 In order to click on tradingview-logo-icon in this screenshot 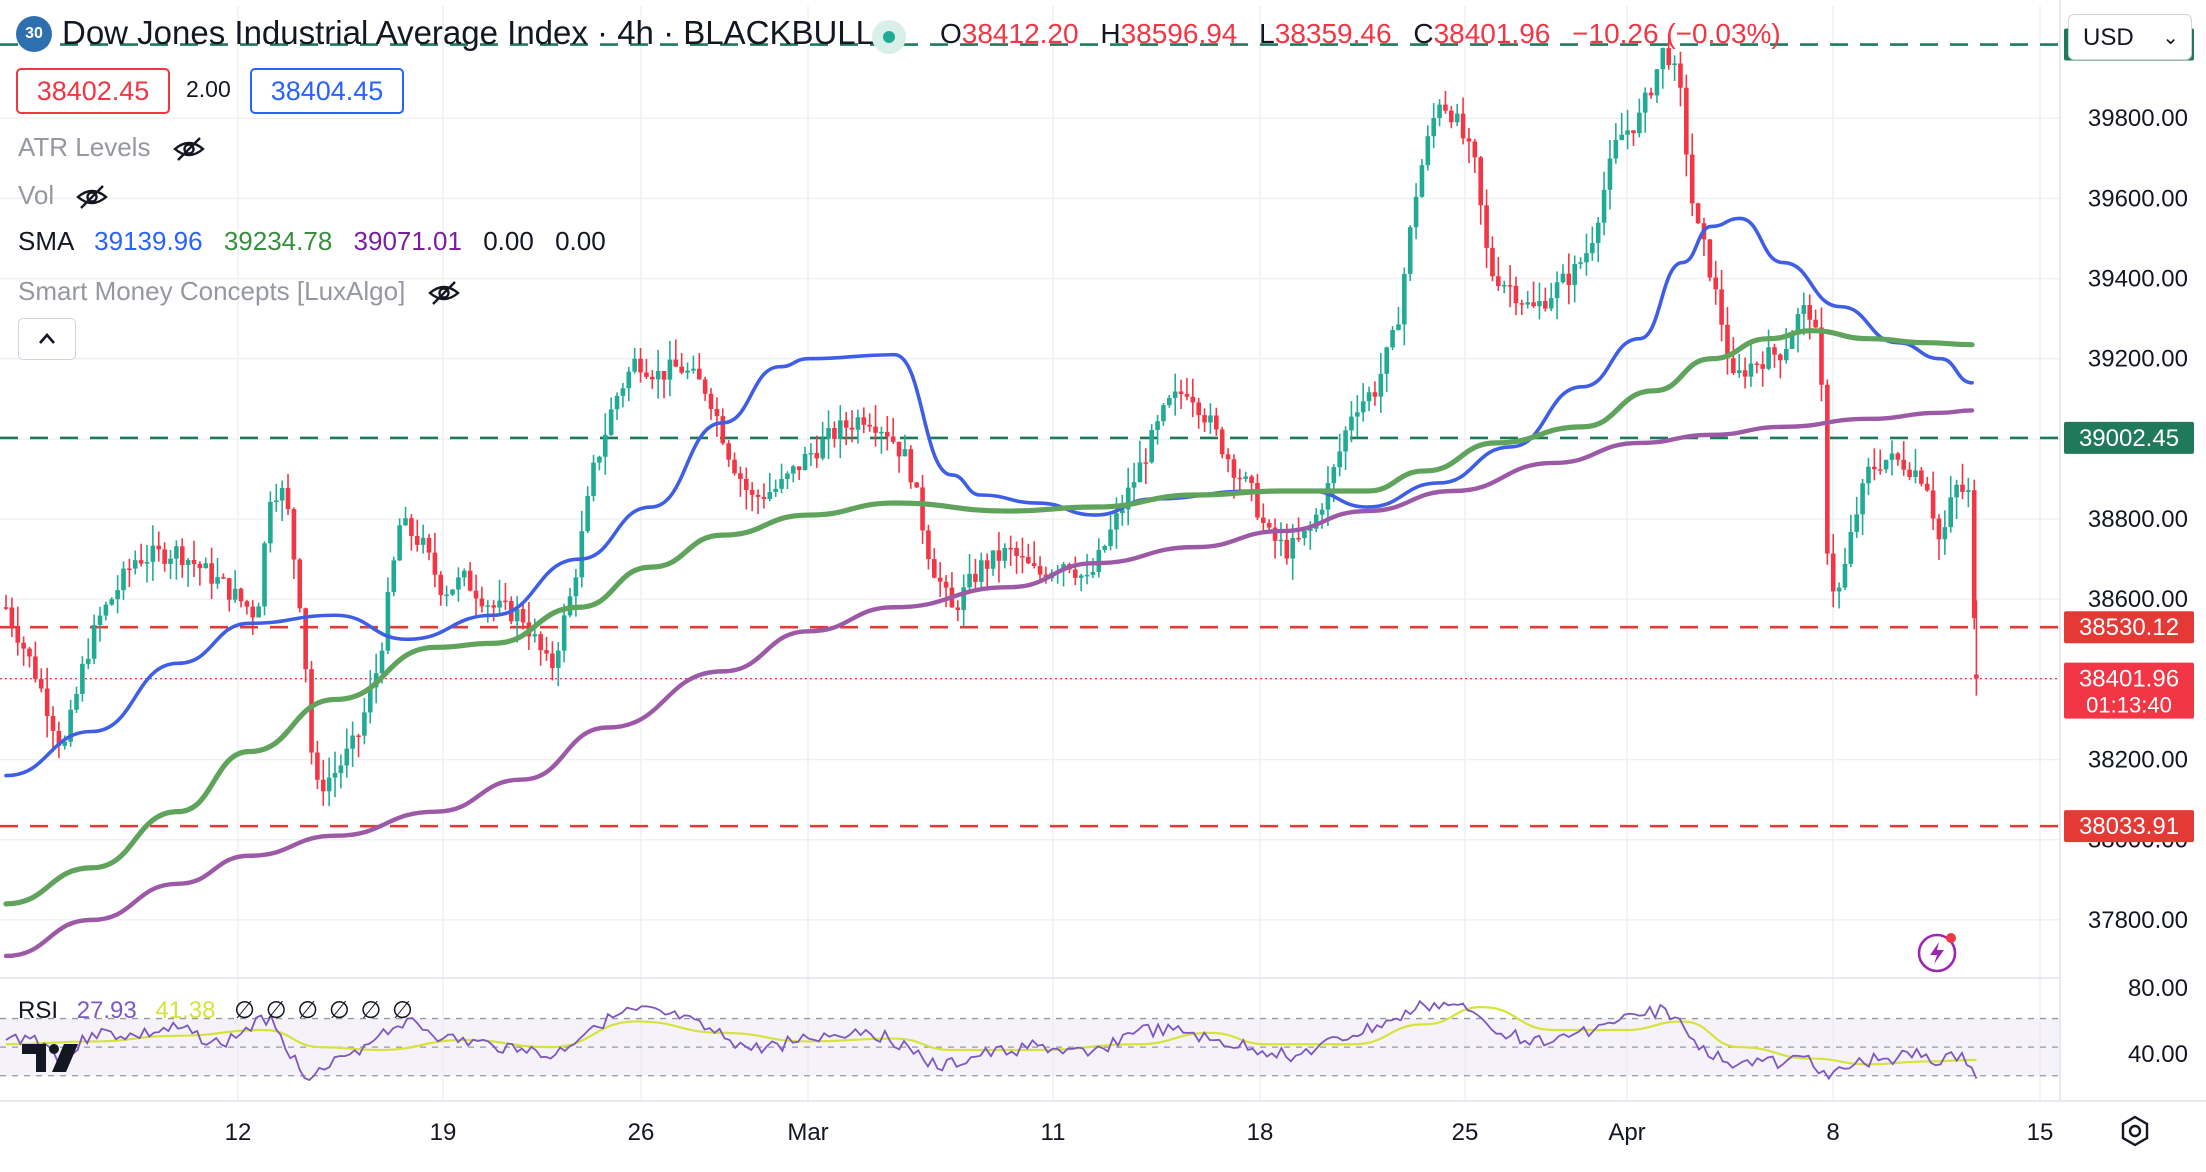, I will do `click(53, 1058)`.